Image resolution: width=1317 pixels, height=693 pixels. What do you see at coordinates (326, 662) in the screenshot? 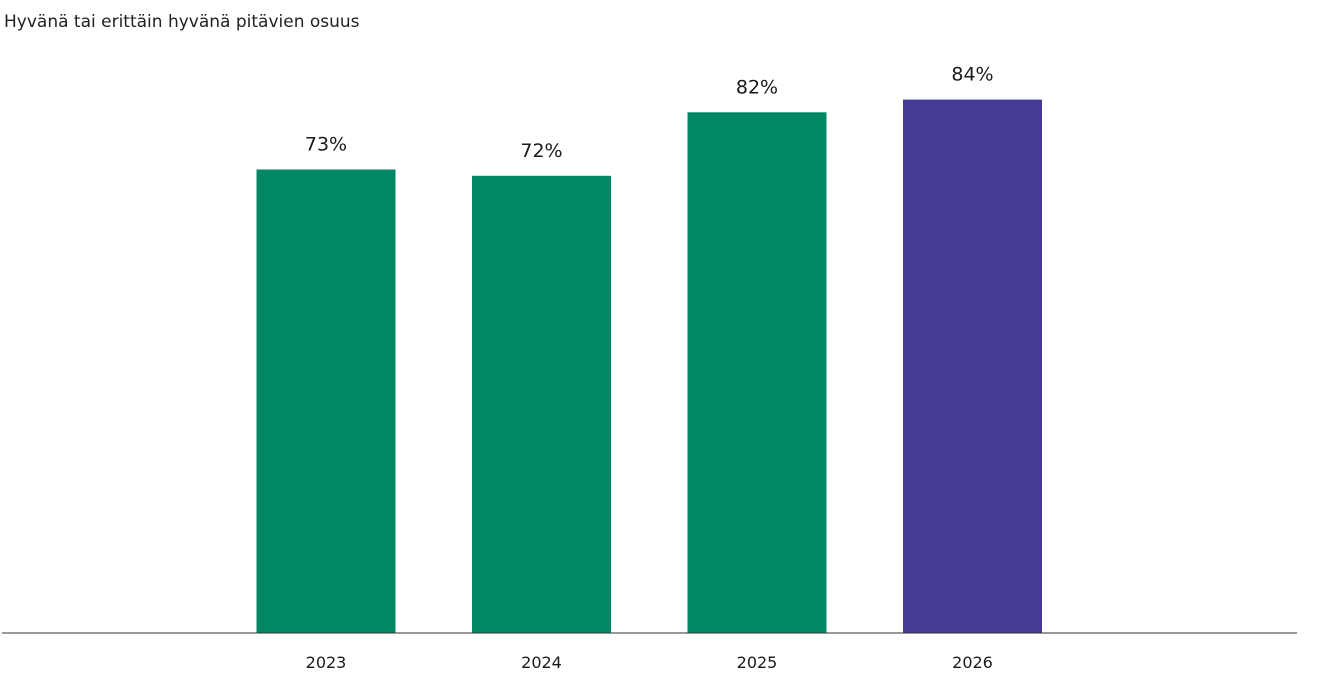
I see `x-tick-label-2023: 2023` at bounding box center [326, 662].